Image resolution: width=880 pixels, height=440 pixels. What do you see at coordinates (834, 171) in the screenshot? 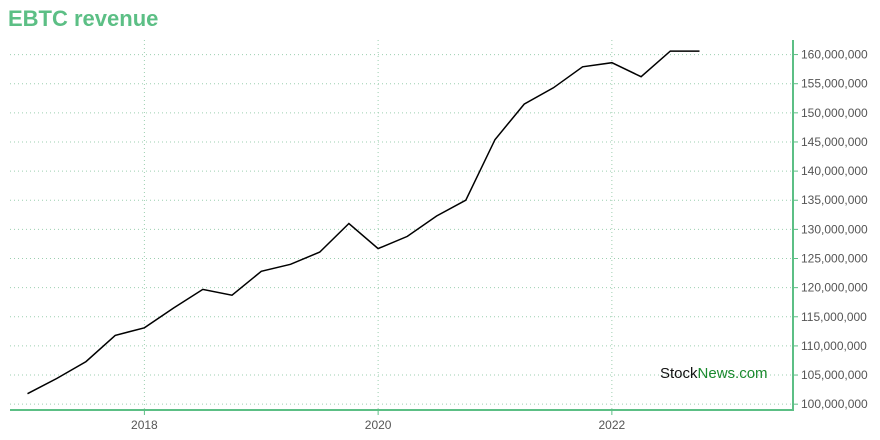
I see `y-tick-label: 140,000,000` at bounding box center [834, 171].